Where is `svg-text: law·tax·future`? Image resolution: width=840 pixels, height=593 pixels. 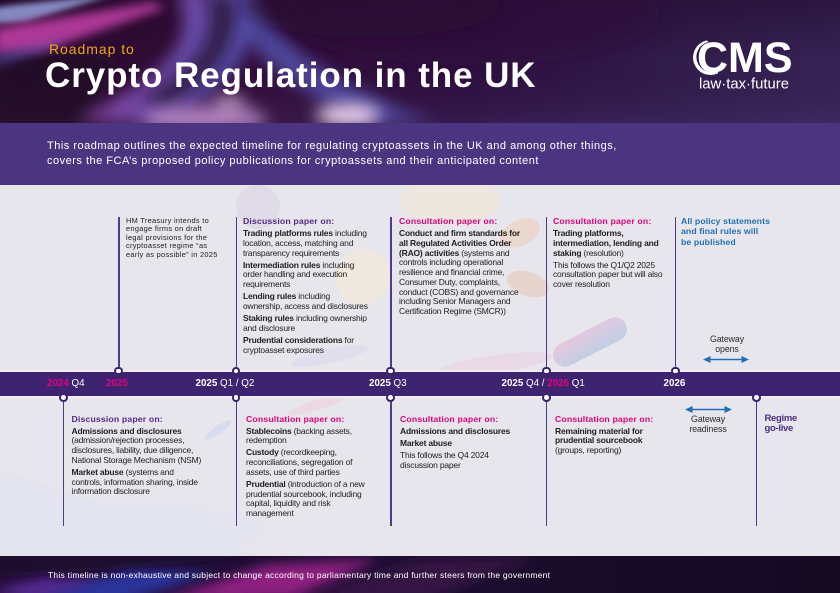 svg-text: law·tax·future is located at coordinates (744, 84).